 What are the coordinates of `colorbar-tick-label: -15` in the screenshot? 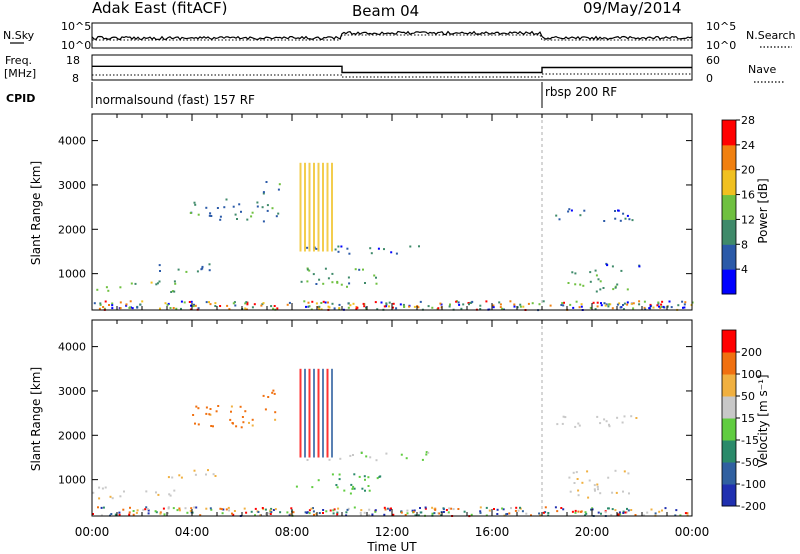 It's located at (750, 440).